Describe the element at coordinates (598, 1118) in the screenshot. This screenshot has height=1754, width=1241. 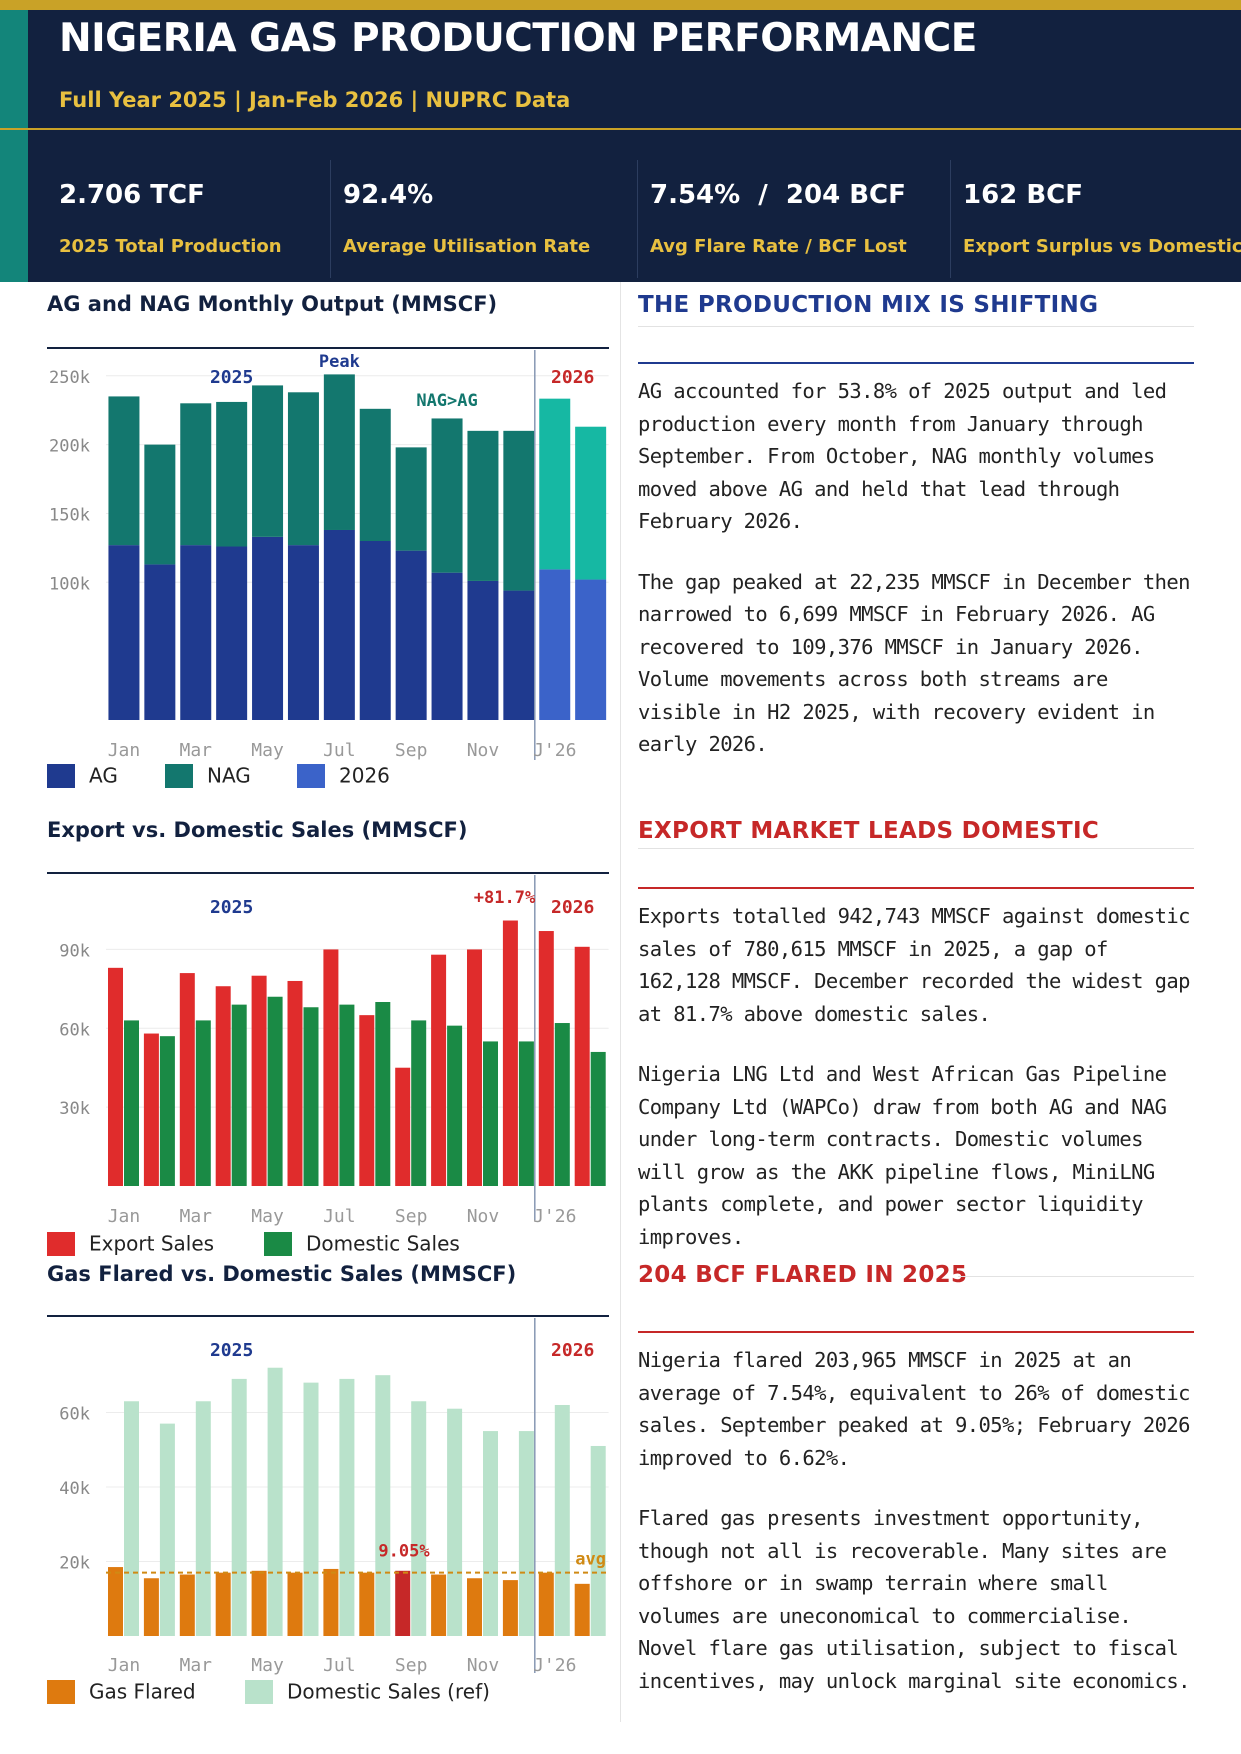
I see `bar-domestic-Feb'26` at that location.